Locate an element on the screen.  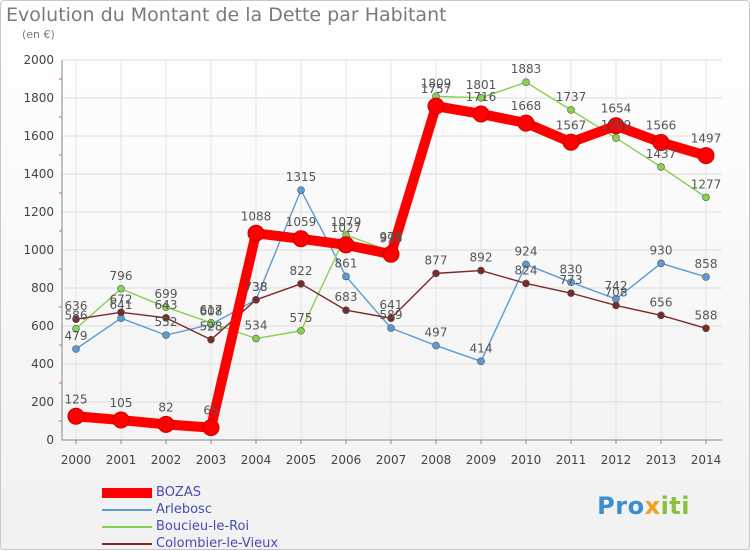
series-arlebosc-data-label: 738 is located at coordinates (256, 287).